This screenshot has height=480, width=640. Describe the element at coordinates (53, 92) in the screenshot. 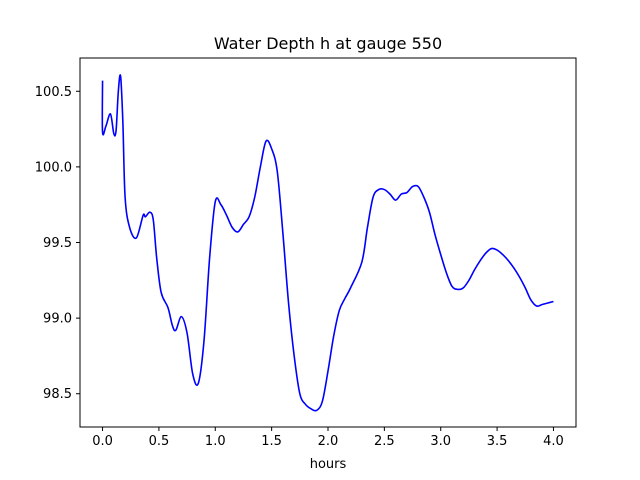

I see `y-tick-label: 100.5` at that location.